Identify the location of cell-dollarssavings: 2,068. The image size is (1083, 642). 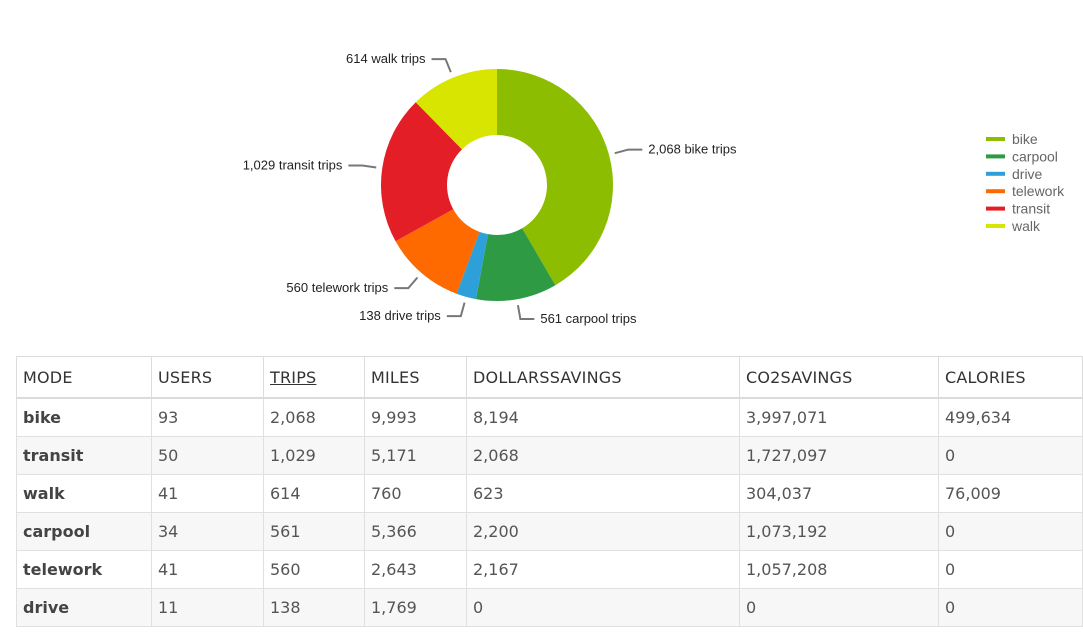
(603, 455).